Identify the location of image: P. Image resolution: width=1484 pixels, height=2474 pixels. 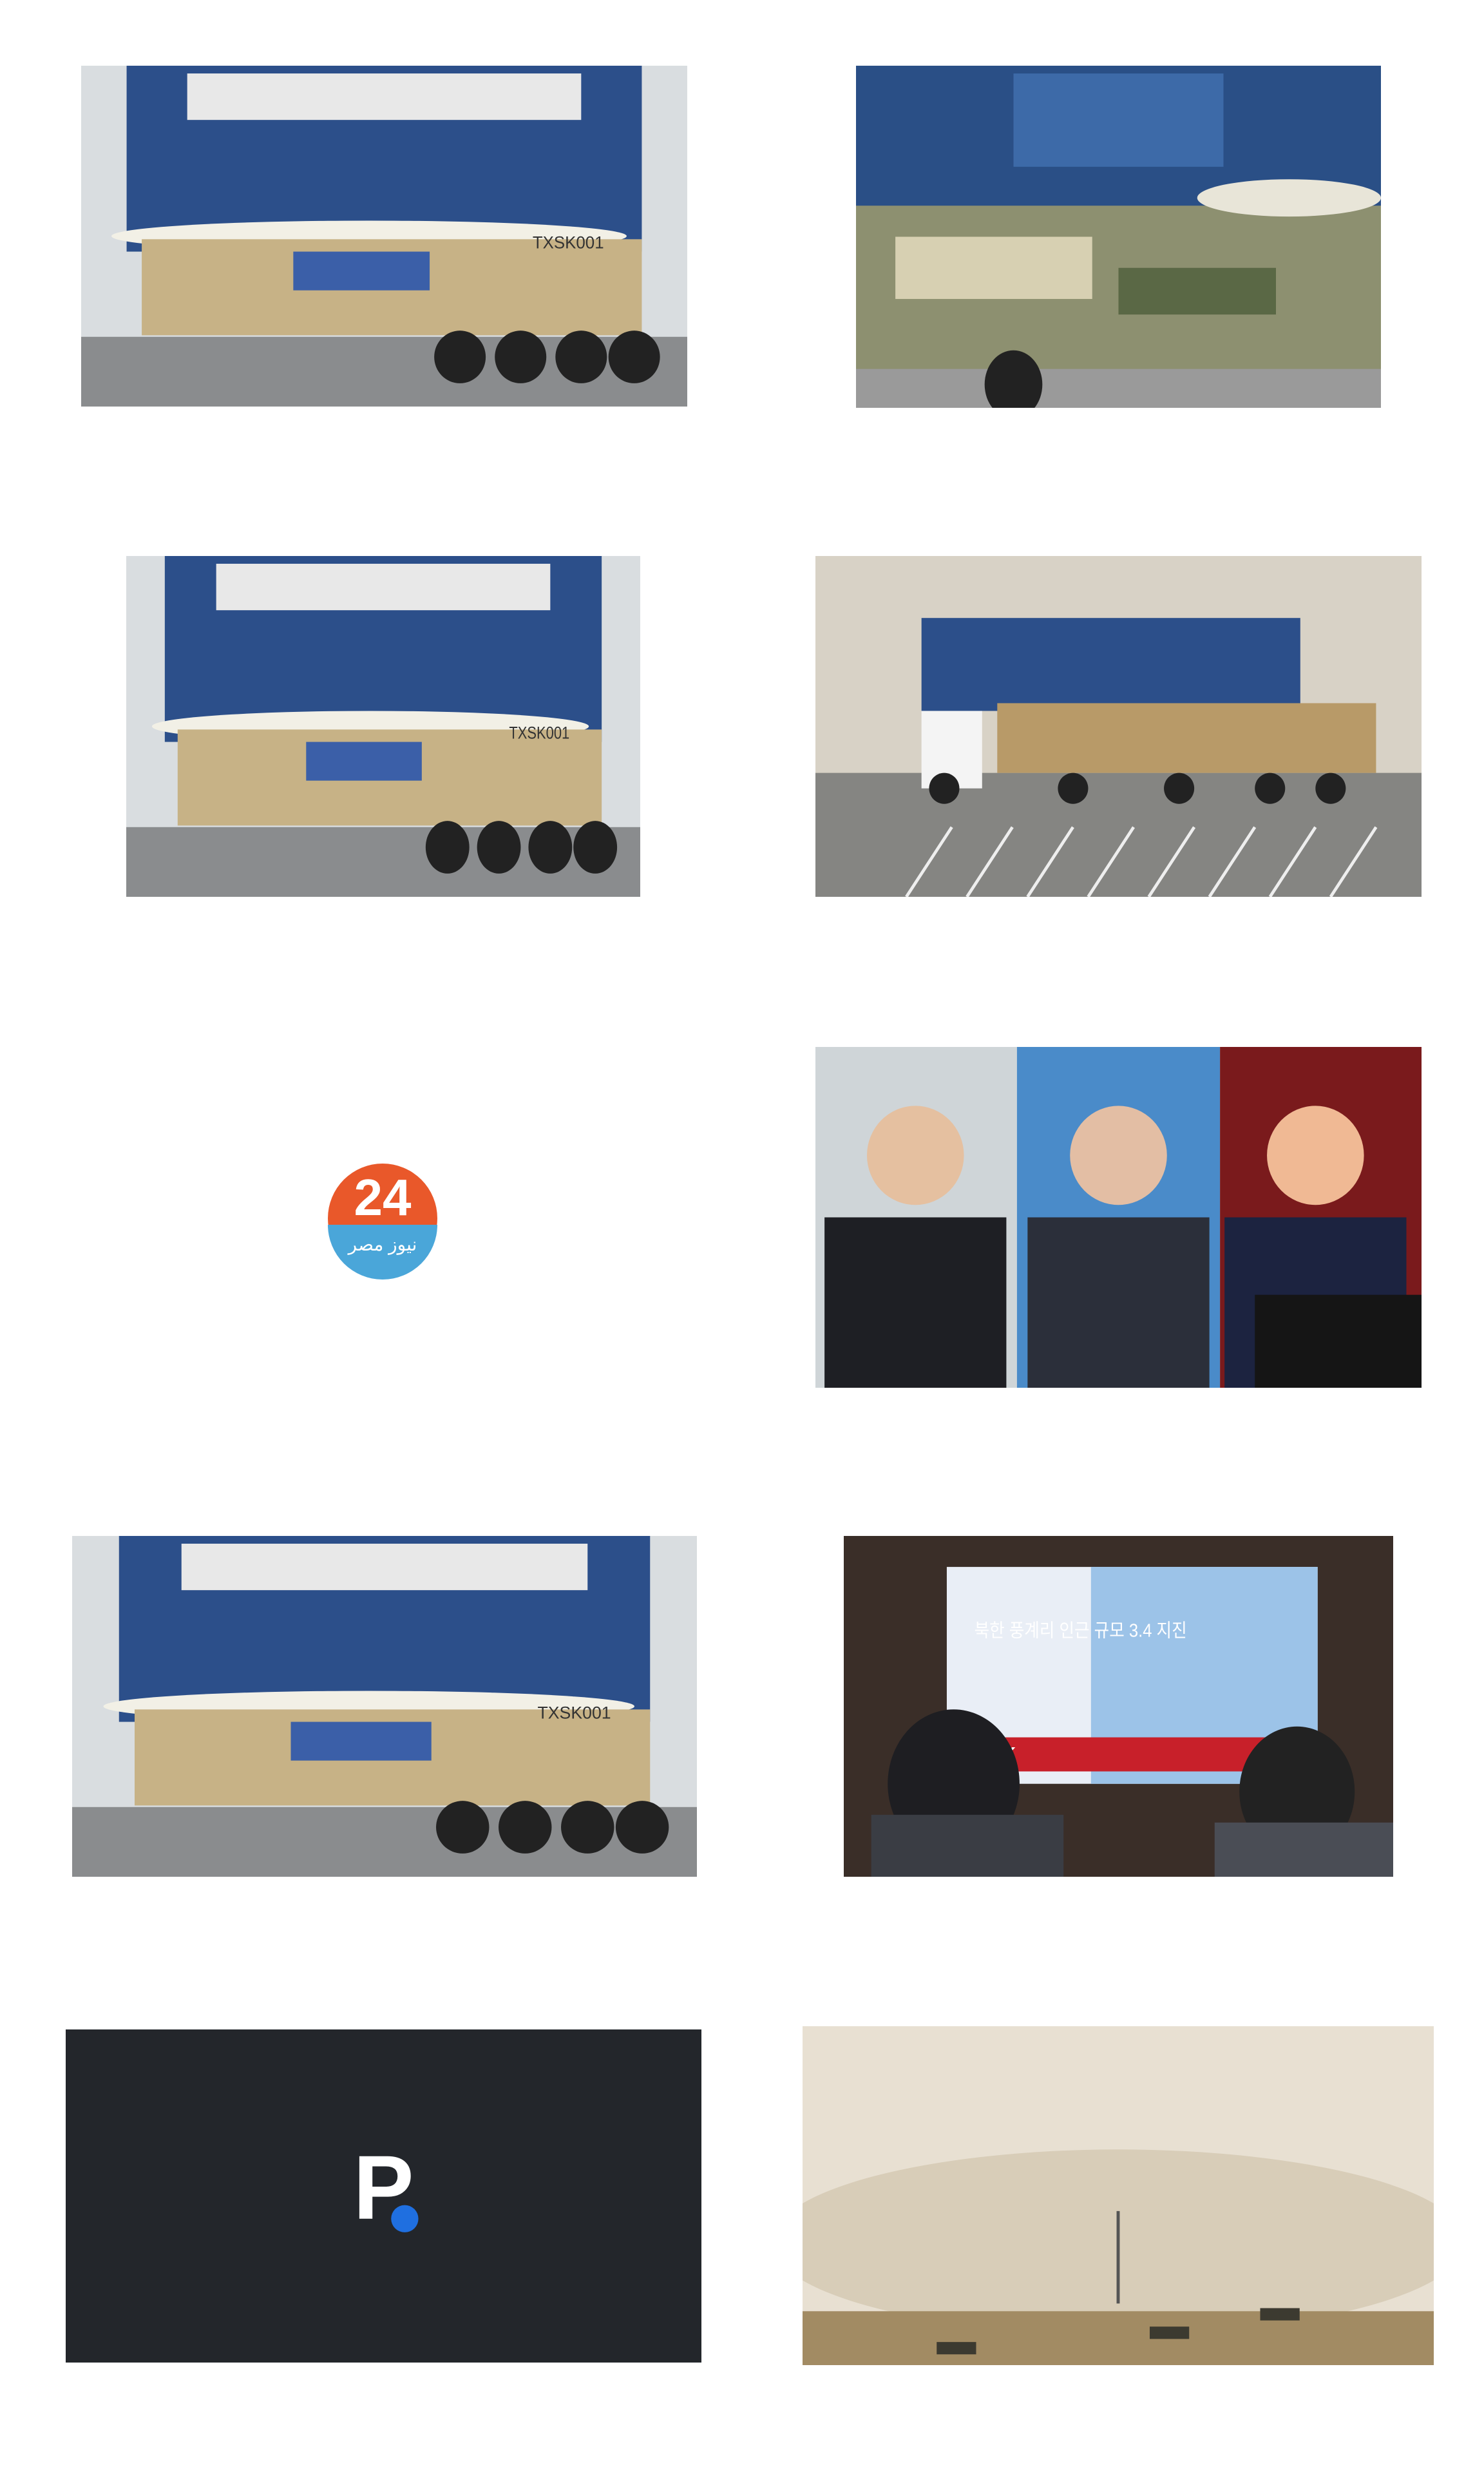
(386, 2187).